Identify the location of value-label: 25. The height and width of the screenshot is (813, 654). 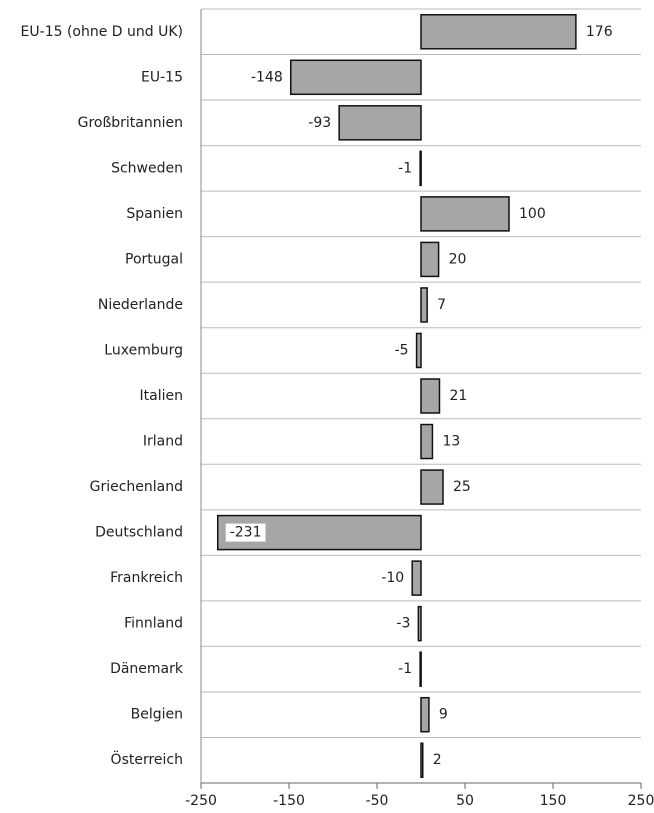
(462, 487).